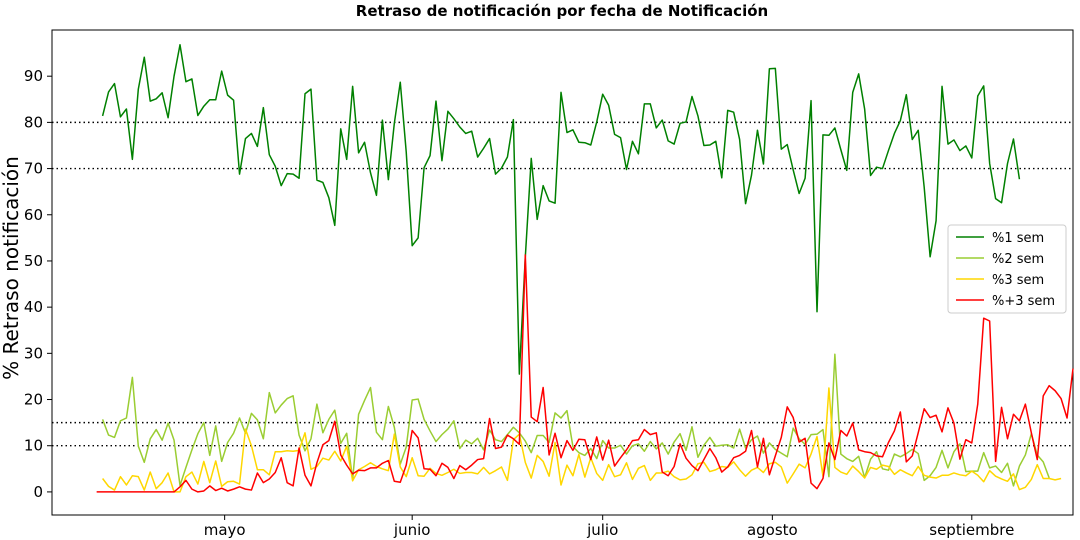 Image resolution: width=1080 pixels, height=540 pixels. What do you see at coordinates (412, 530) in the screenshot?
I see `x-tick-label-junio: junio` at bounding box center [412, 530].